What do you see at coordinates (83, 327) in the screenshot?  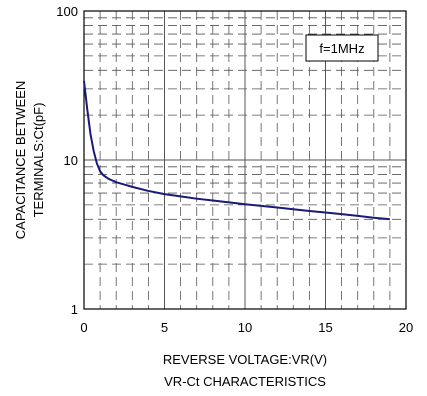 I see `x-tick-label: 0` at bounding box center [83, 327].